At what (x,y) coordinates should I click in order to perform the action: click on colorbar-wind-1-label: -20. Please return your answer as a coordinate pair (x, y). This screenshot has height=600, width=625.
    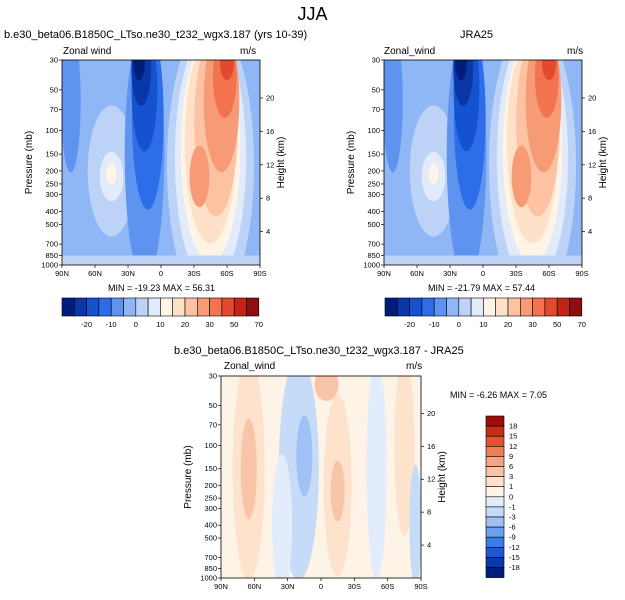
    Looking at the image, I should click on (86, 324).